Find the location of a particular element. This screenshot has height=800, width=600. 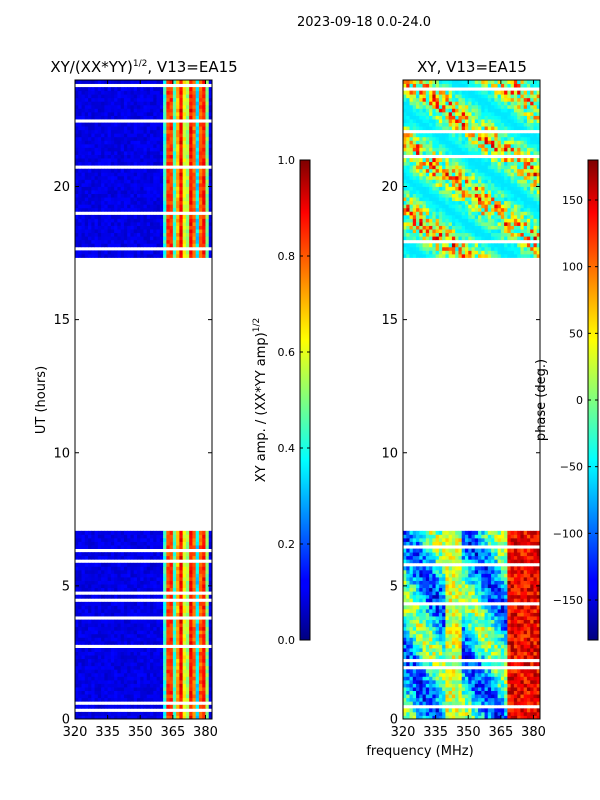

x-axis-label: frequency (MHz) is located at coordinates (419, 751).